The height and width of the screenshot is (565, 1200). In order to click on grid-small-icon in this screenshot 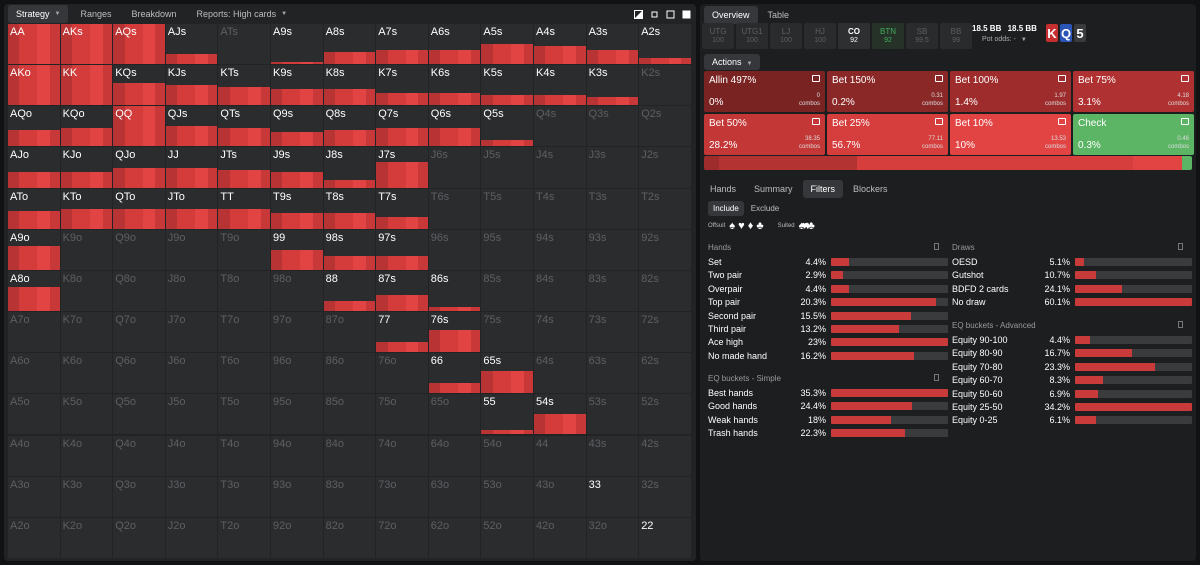, I will do `click(654, 14)`.